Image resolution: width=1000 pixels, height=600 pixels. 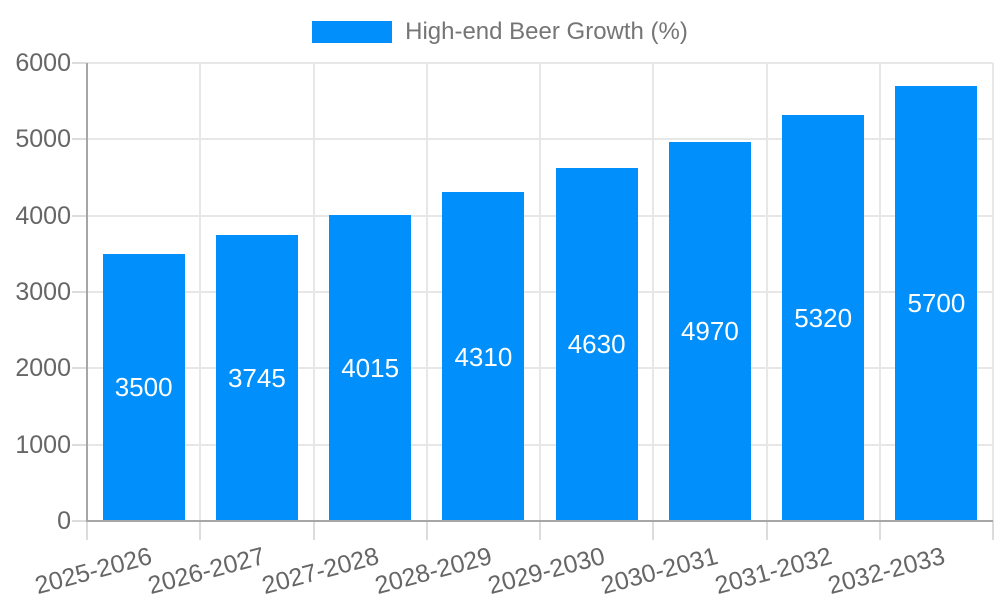 I want to click on legend-swatch, so click(x=352, y=32).